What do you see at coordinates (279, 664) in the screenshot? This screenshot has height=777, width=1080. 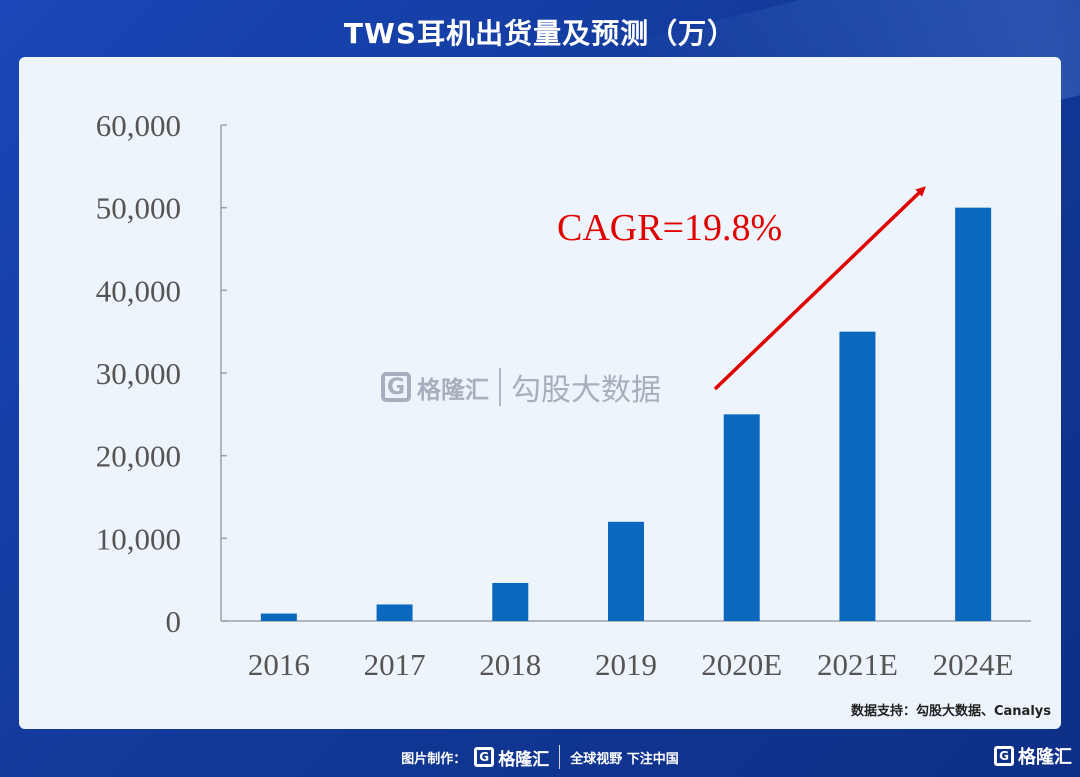 I see `x-tick-label: 2016` at bounding box center [279, 664].